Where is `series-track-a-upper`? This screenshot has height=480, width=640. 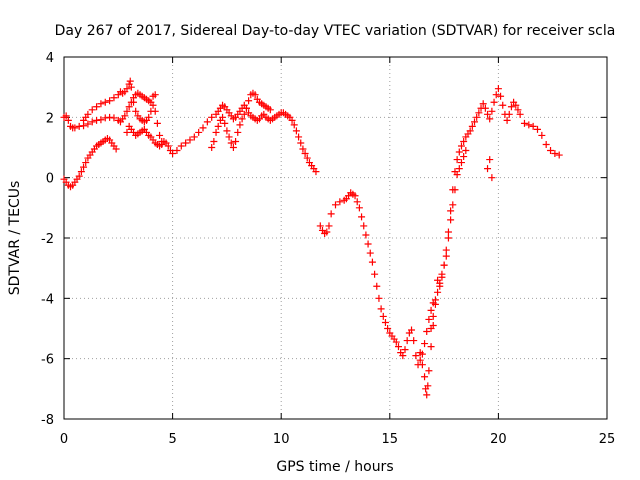 series-track-a-upper is located at coordinates (109, 110).